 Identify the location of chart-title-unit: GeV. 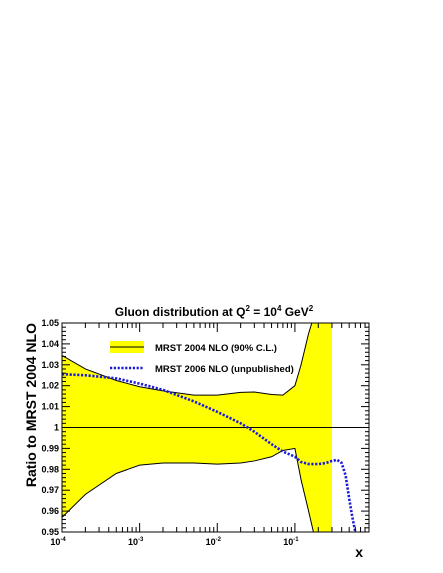
(294, 312).